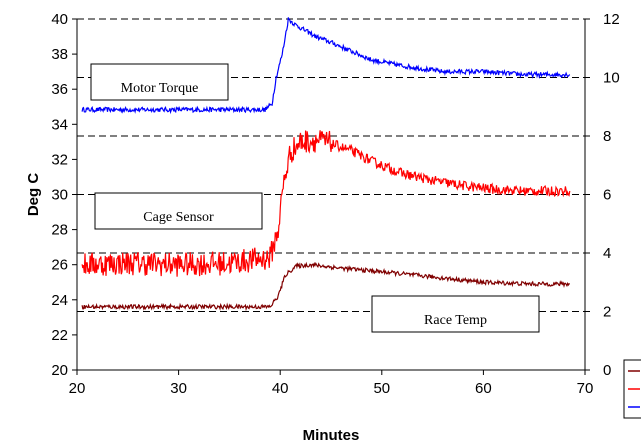 This screenshot has height=445, width=641. What do you see at coordinates (33, 195) in the screenshot?
I see `y-axis-title: Deg C` at bounding box center [33, 195].